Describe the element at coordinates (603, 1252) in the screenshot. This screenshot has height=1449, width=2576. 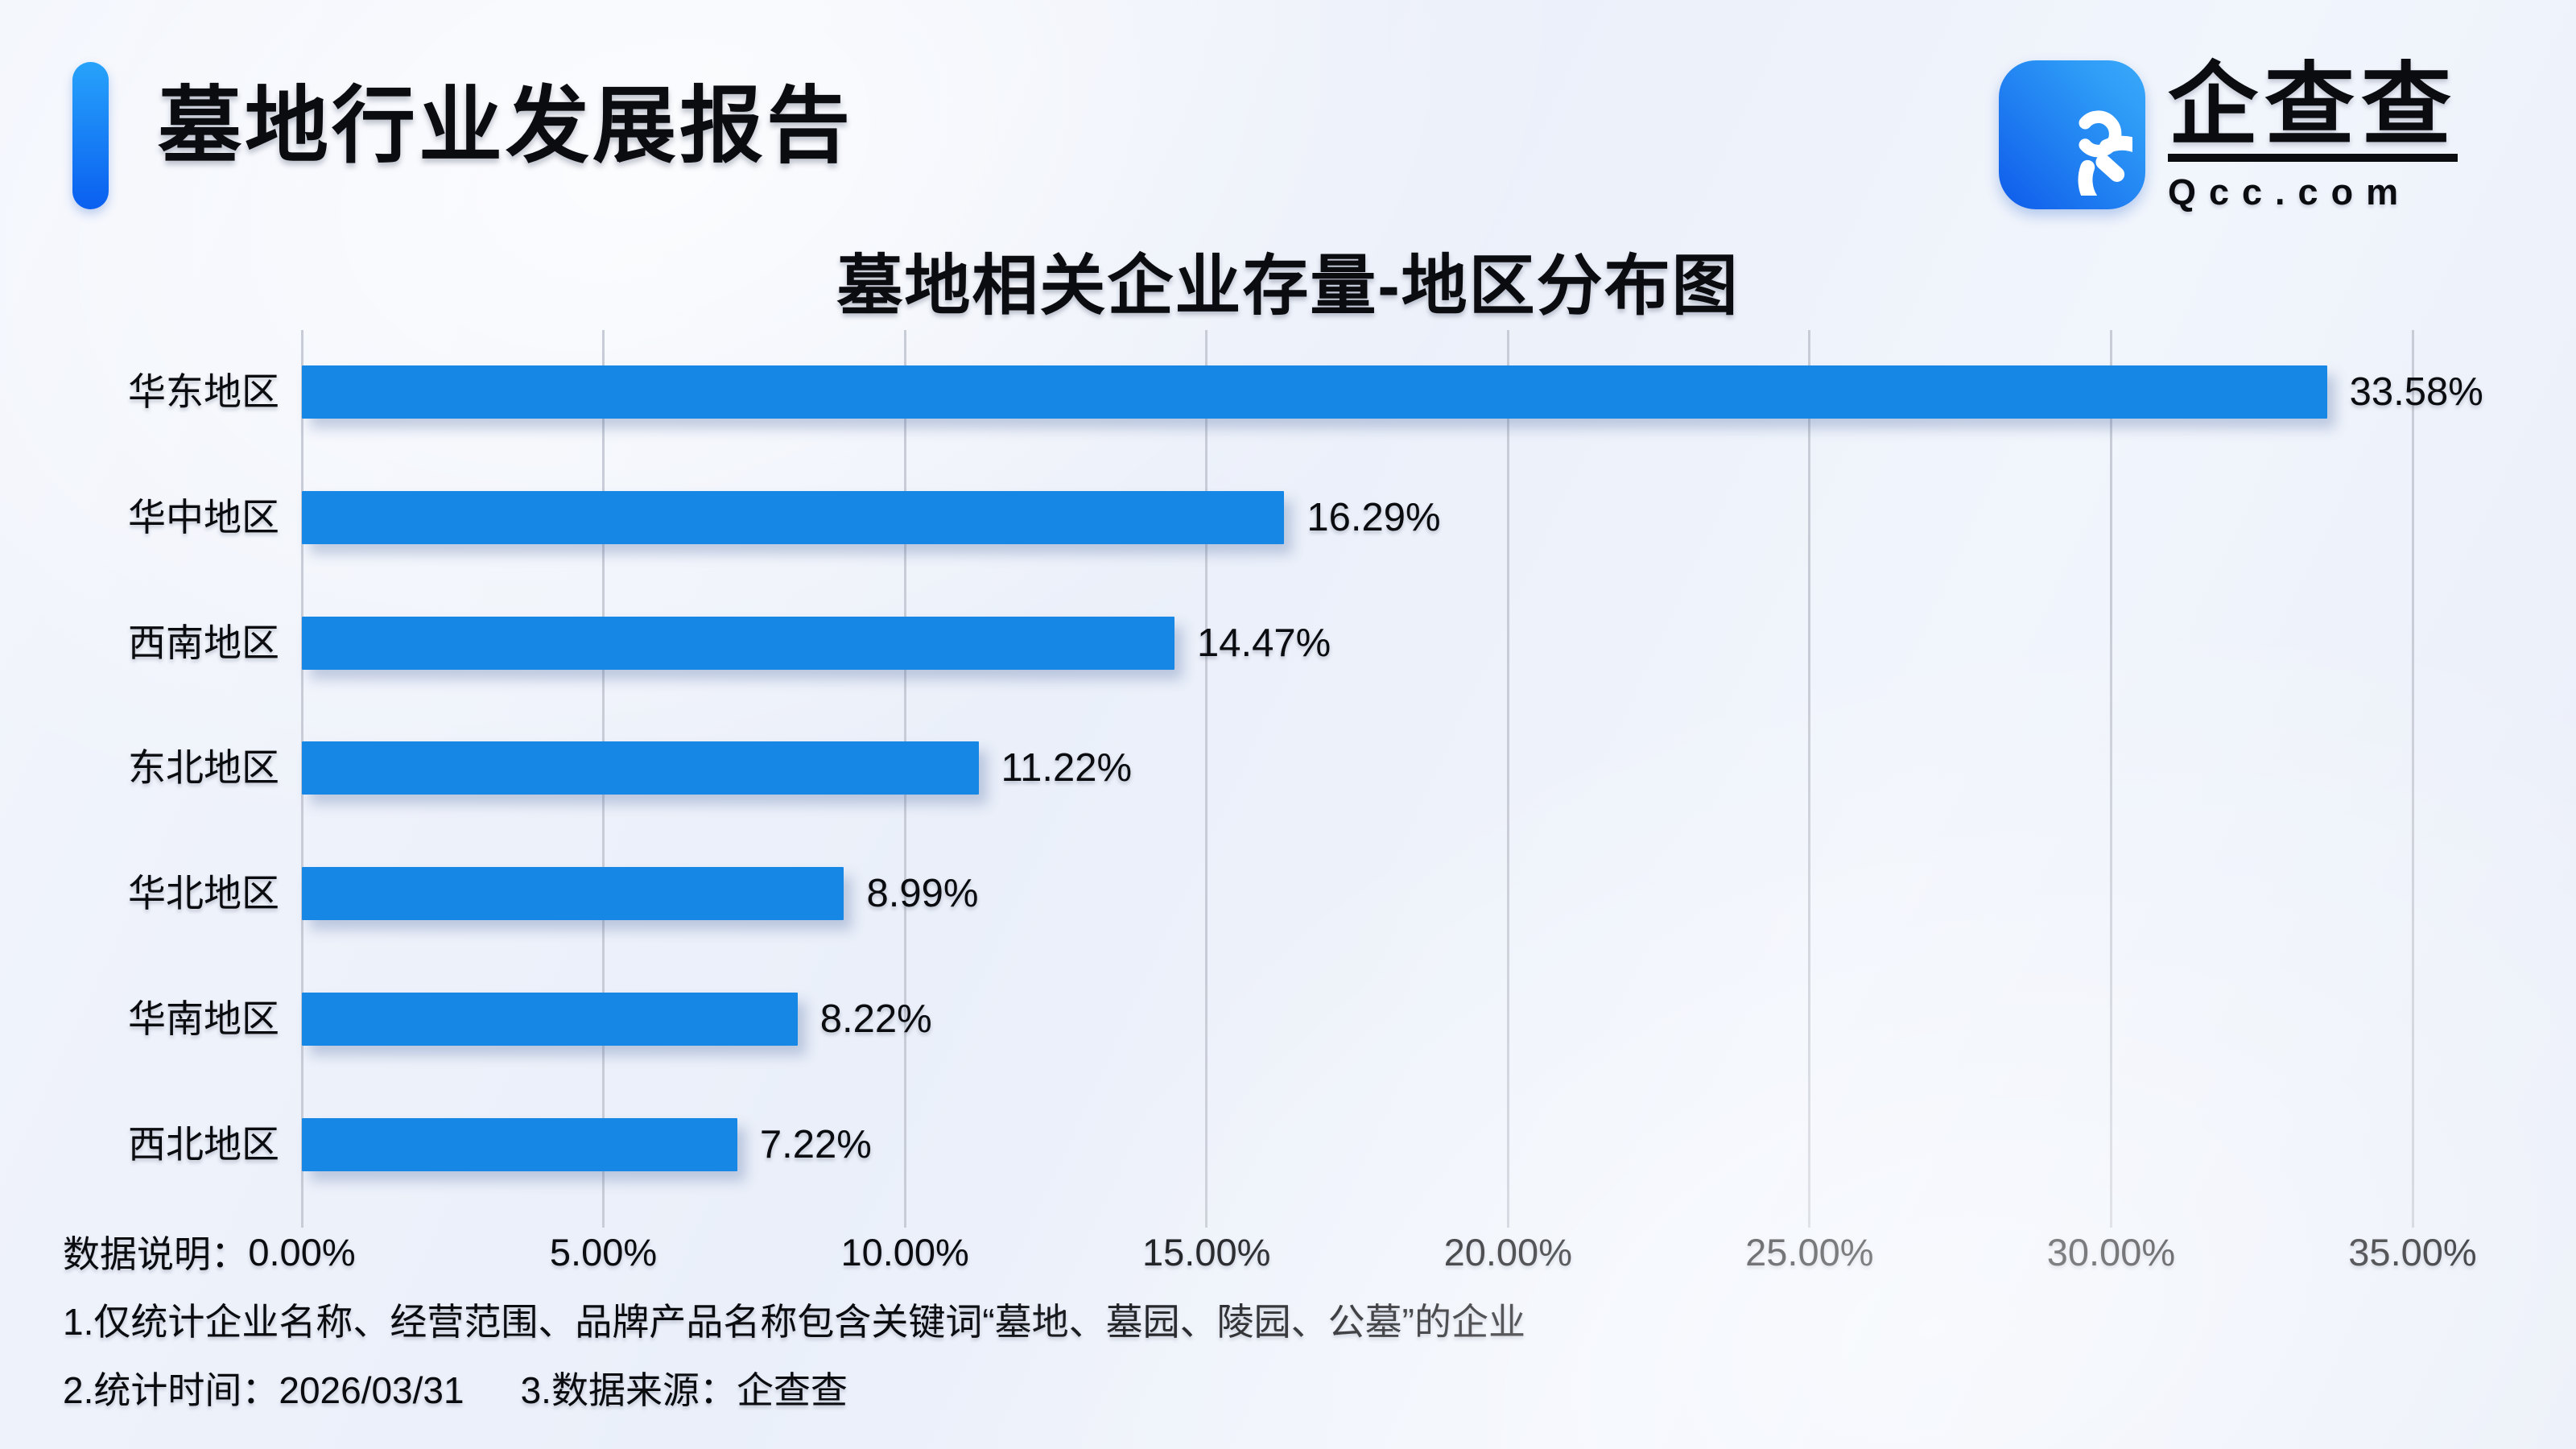
I see `x-tick: 5.00%` at that location.